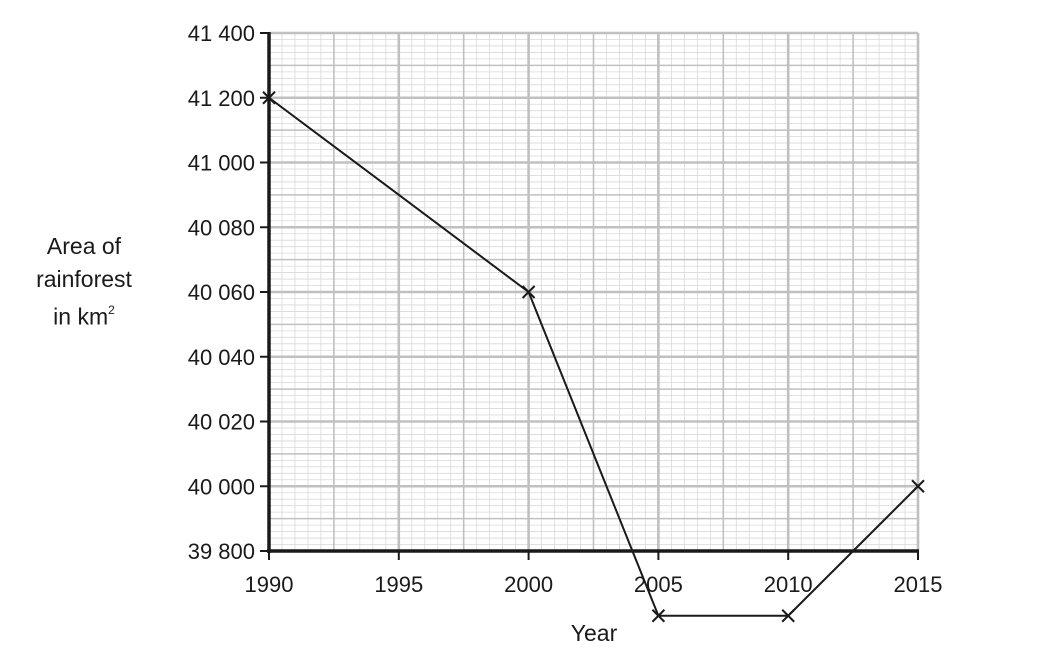 This screenshot has height=660, width=1054. I want to click on y-axis-title: Area of rainforest in km2, so click(84, 282).